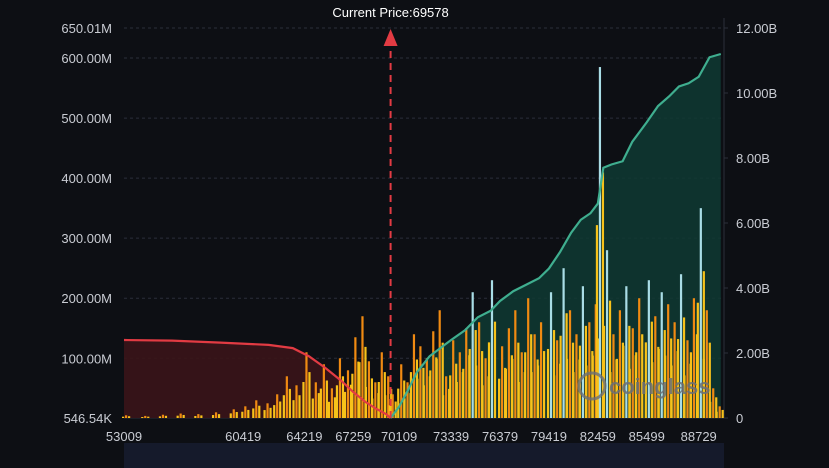 This screenshot has height=468, width=829. I want to click on x-tick-label: 85499, so click(647, 436).